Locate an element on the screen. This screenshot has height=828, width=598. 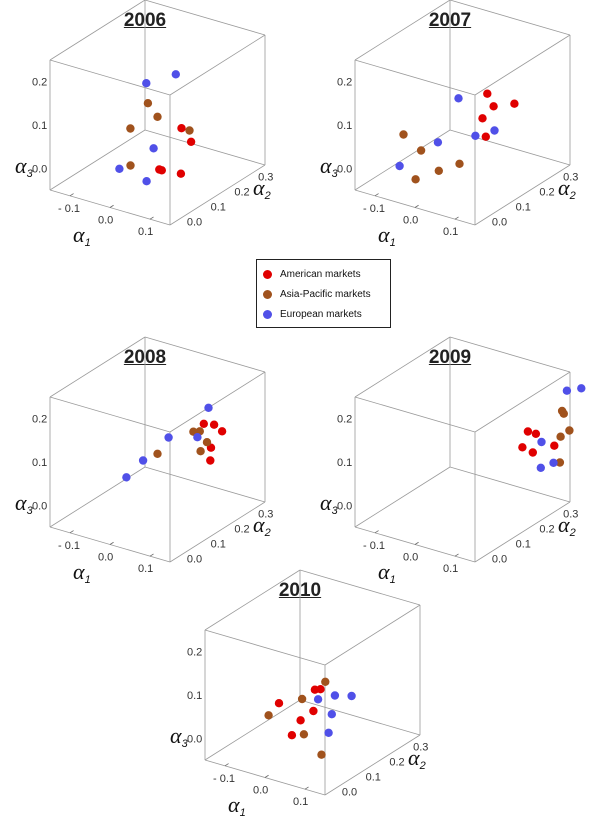
legend-label: American markets is located at coordinates (320, 274).